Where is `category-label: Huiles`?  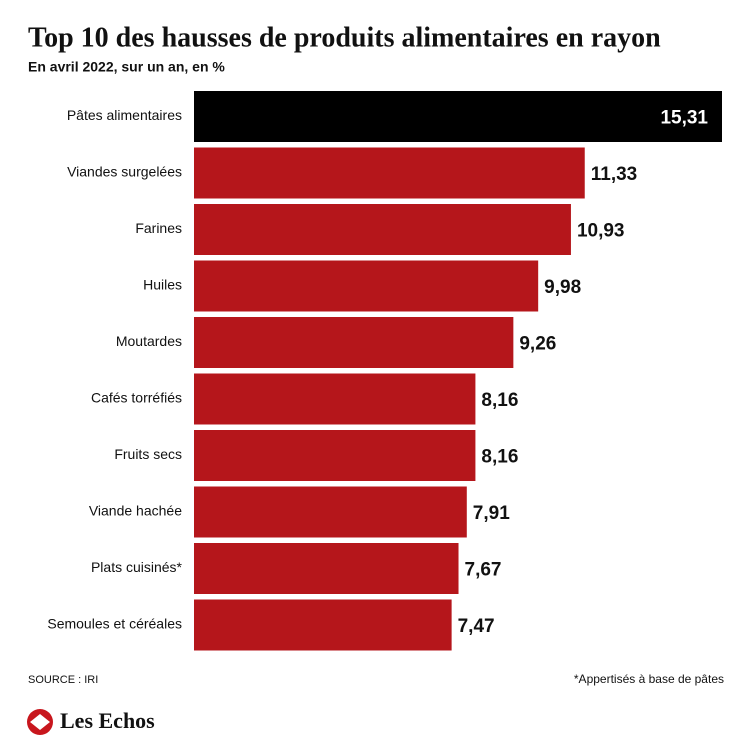
category-label: Huiles is located at coordinates (162, 285).